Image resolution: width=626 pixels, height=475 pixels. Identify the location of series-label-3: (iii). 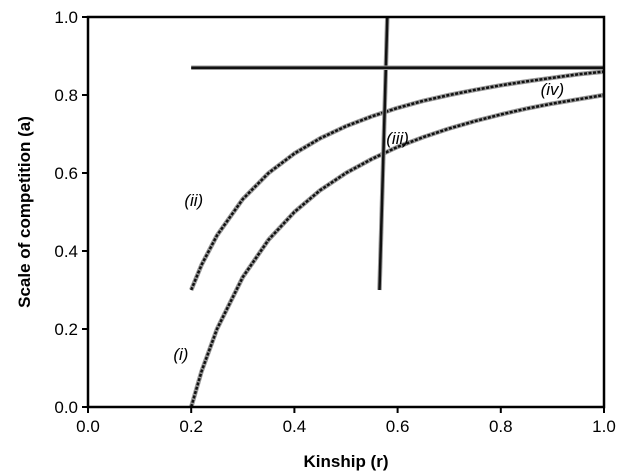
(397, 138).